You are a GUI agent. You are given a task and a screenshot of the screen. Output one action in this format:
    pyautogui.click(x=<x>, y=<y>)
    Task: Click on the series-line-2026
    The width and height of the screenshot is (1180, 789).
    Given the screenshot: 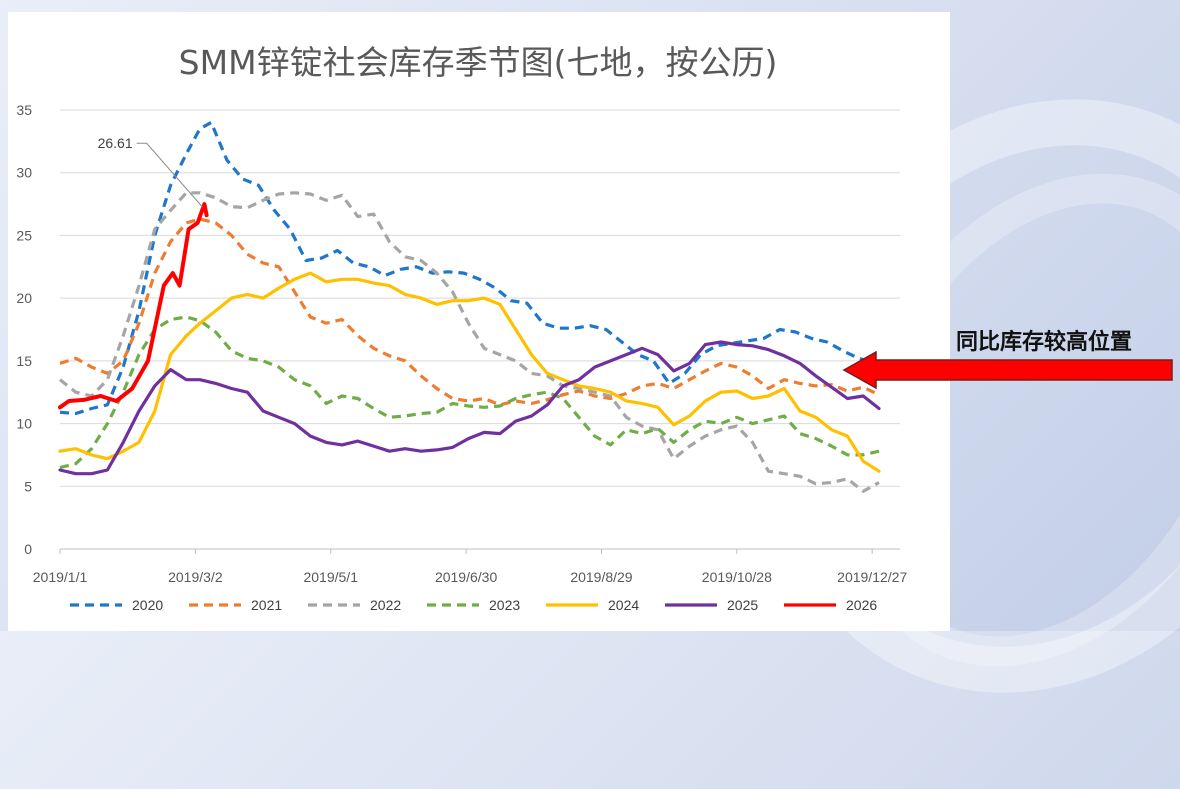 What is the action you would take?
    pyautogui.click(x=133, y=306)
    